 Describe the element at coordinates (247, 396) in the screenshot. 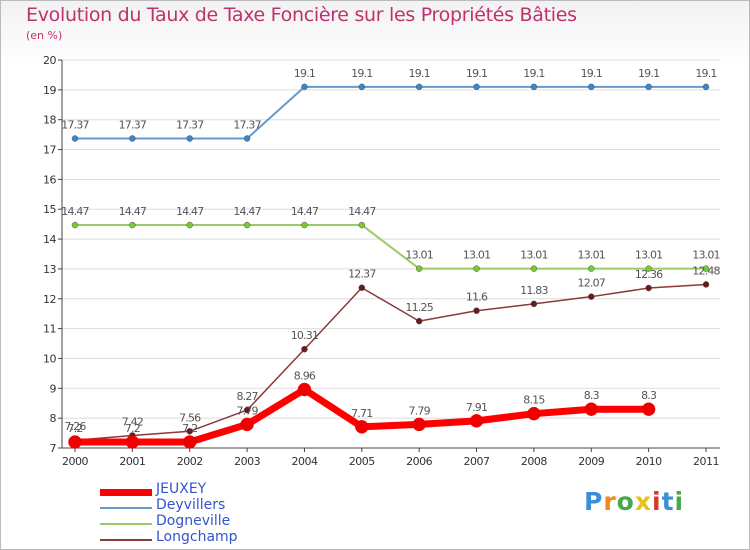

I see `data-label-longchamp: 8.27` at that location.